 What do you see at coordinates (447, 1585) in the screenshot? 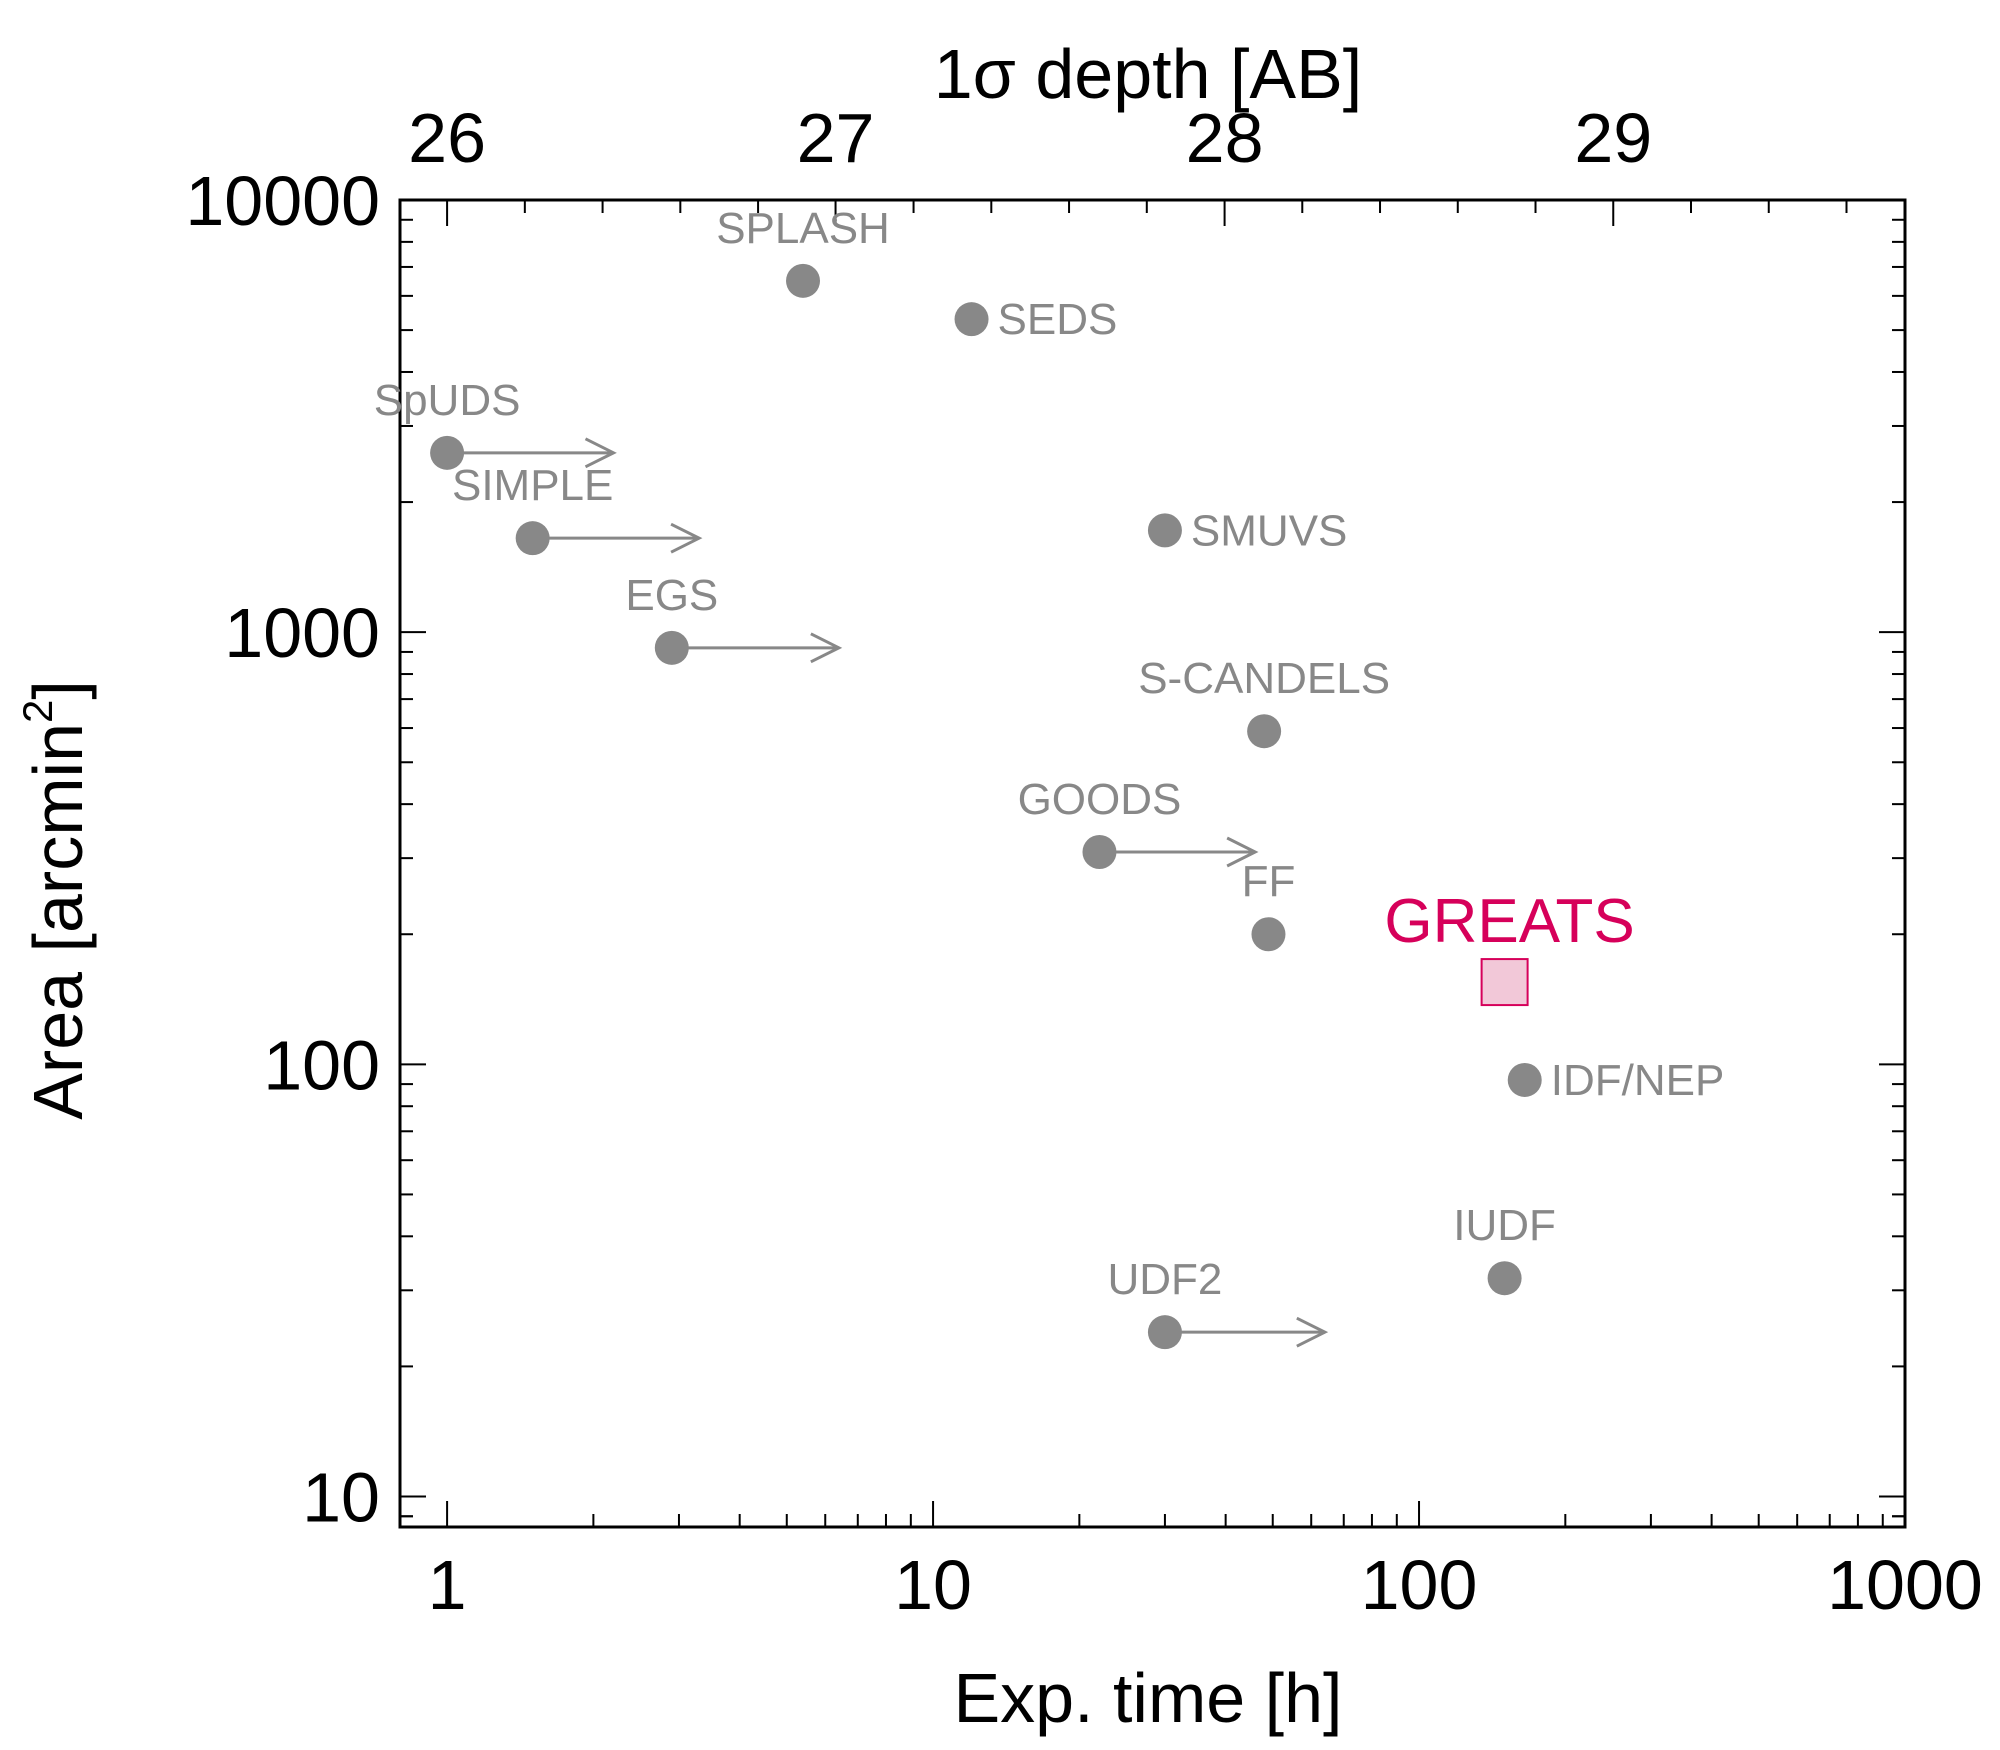
I see `x-tick-label: 1` at bounding box center [447, 1585].